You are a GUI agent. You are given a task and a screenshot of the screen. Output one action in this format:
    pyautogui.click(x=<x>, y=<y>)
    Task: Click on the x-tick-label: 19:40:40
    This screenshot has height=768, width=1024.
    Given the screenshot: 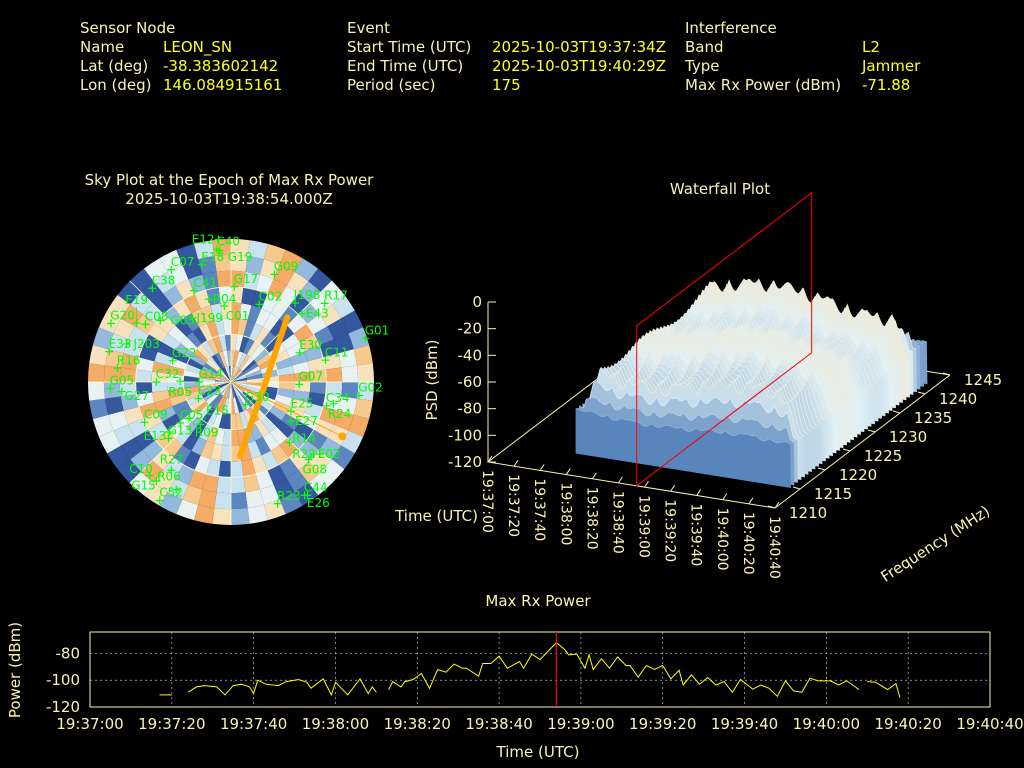 What is the action you would take?
    pyautogui.click(x=989, y=724)
    